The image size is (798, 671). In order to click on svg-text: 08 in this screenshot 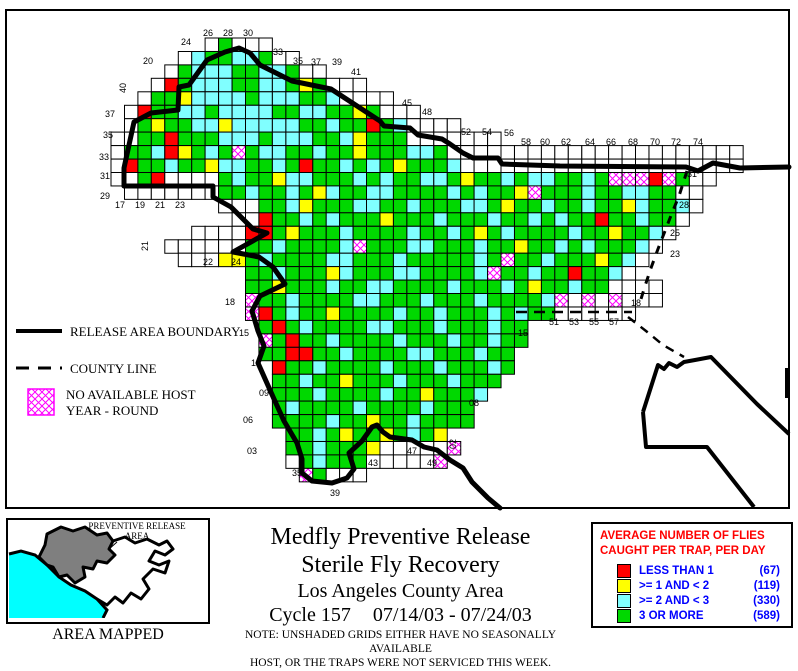, I will do `click(474, 403)`.